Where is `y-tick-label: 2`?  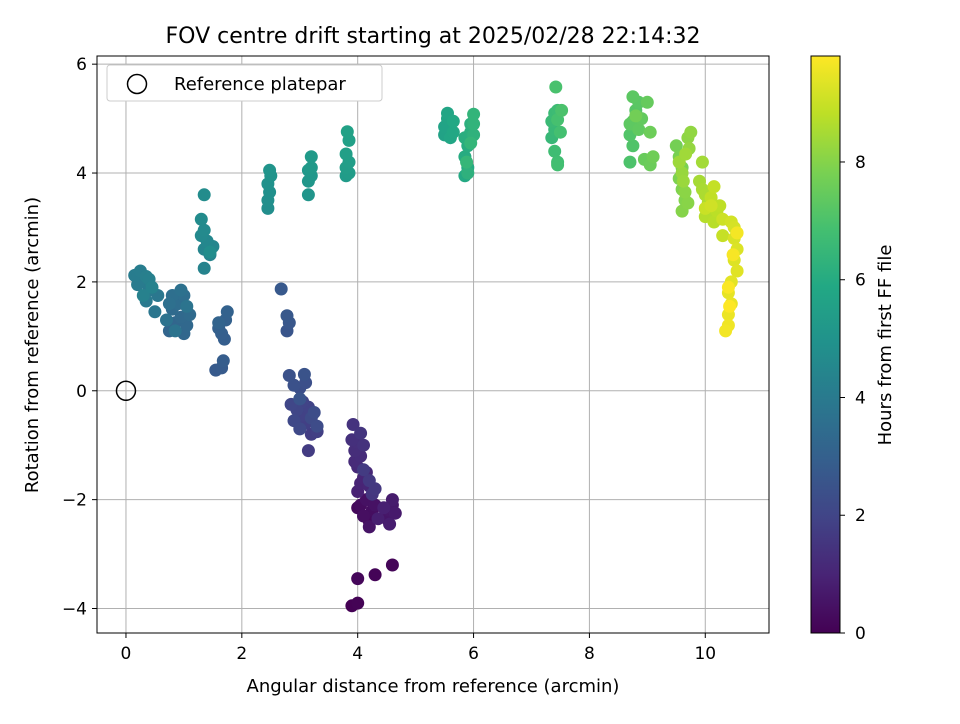
y-tick-label: 2 is located at coordinates (81, 283).